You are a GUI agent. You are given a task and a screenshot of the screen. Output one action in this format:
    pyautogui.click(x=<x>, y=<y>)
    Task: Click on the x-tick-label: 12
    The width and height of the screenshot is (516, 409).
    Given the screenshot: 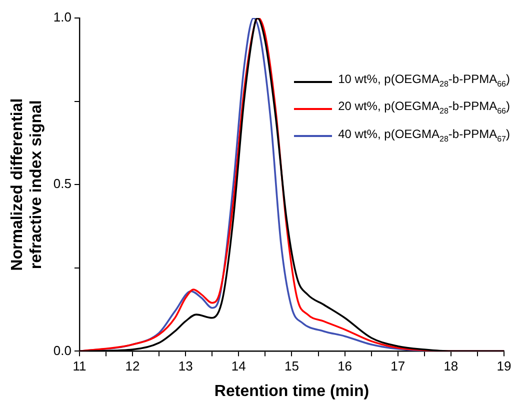 What is the action you would take?
    pyautogui.click(x=132, y=366)
    